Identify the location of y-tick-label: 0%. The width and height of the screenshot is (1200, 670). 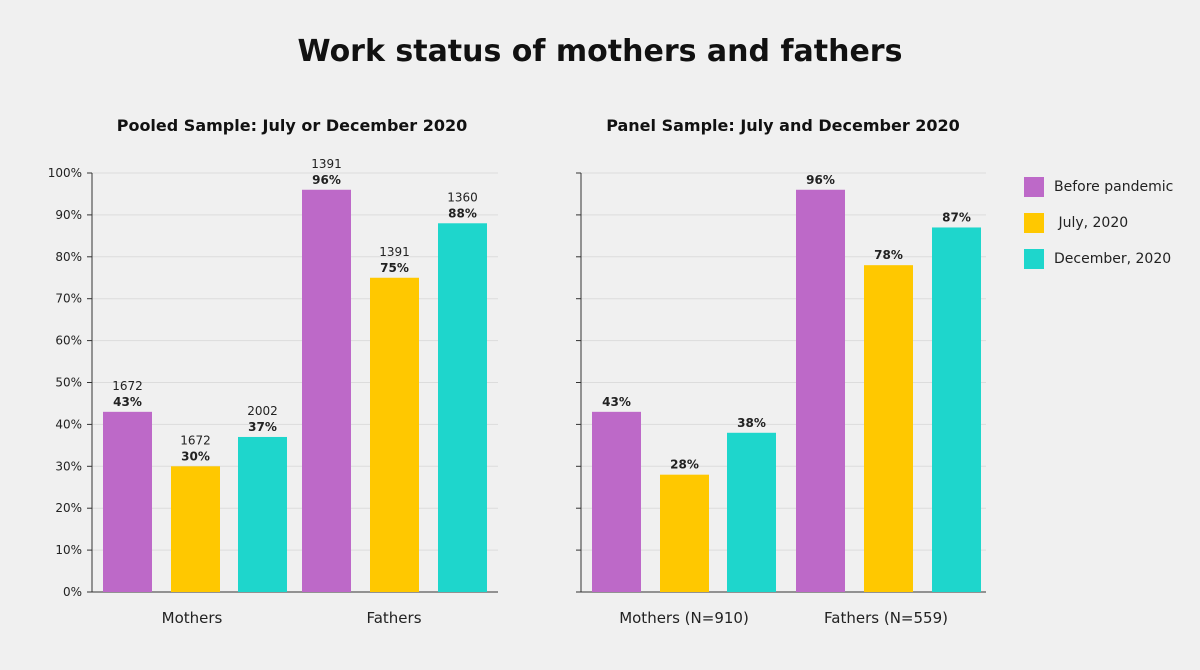
(72, 592).